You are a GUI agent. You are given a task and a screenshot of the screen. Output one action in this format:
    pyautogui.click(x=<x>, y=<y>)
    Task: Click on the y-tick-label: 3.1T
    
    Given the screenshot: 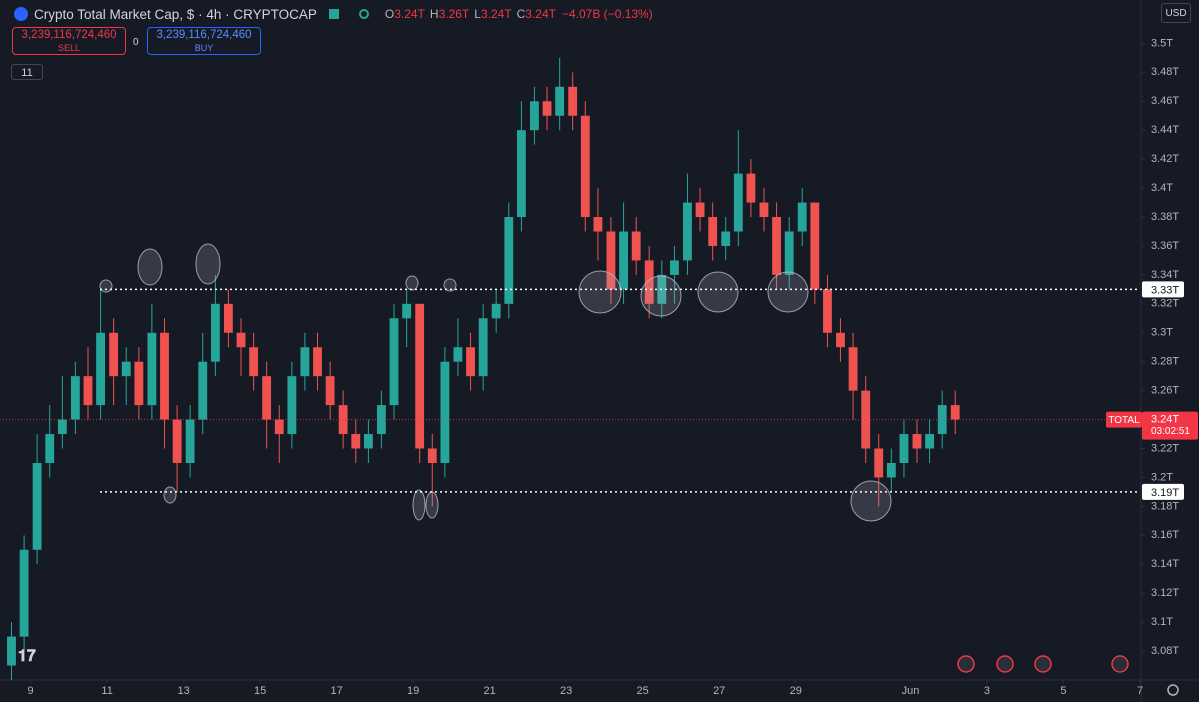 What is the action you would take?
    pyautogui.click(x=1162, y=622)
    